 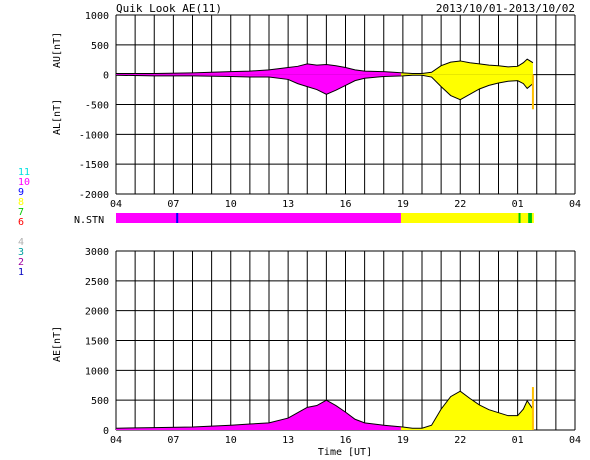 I want to click on au-al-y-tick: 0, so click(x=106, y=76).